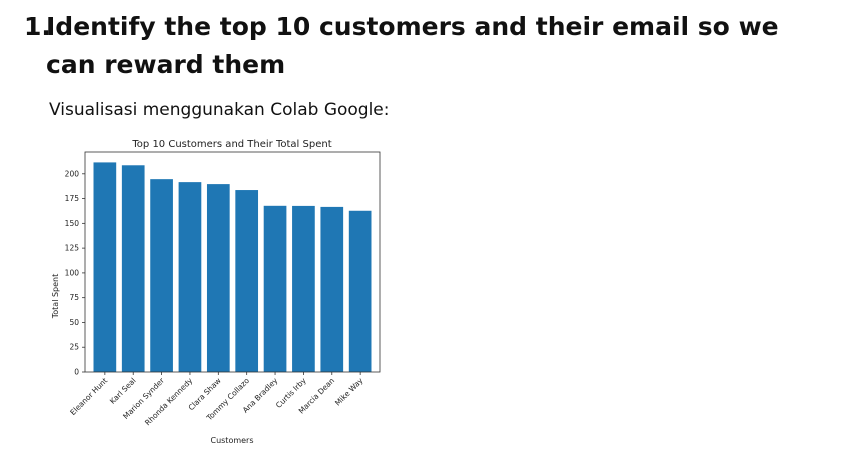 This screenshot has width=861, height=463. What do you see at coordinates (133, 268) in the screenshot?
I see `bar-karl-seal` at bounding box center [133, 268].